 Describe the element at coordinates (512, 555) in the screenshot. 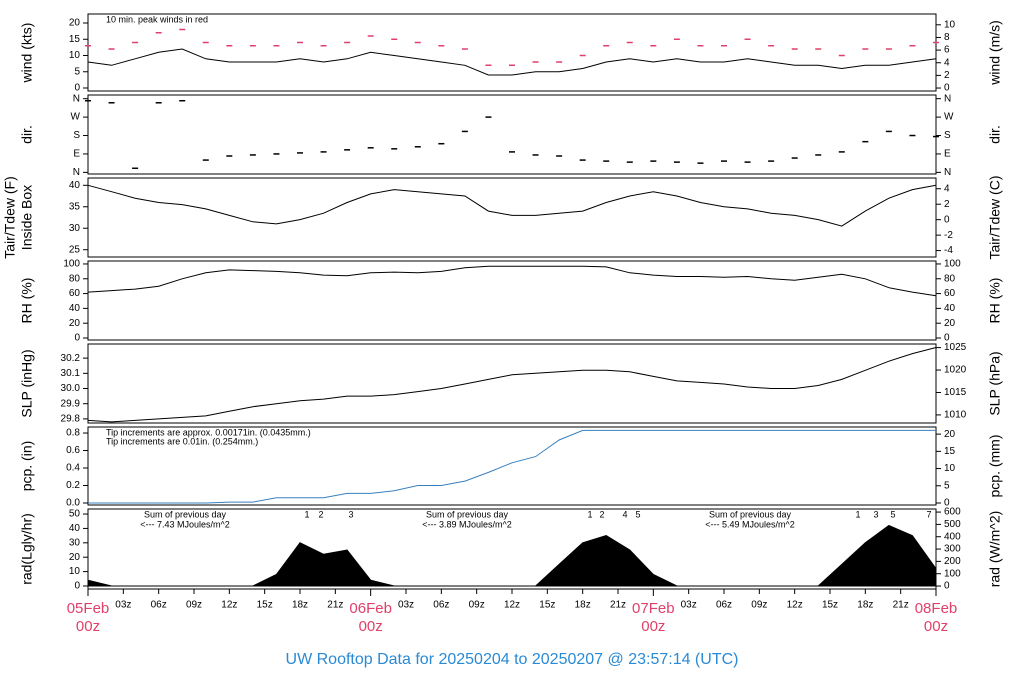

I see `area` at that location.